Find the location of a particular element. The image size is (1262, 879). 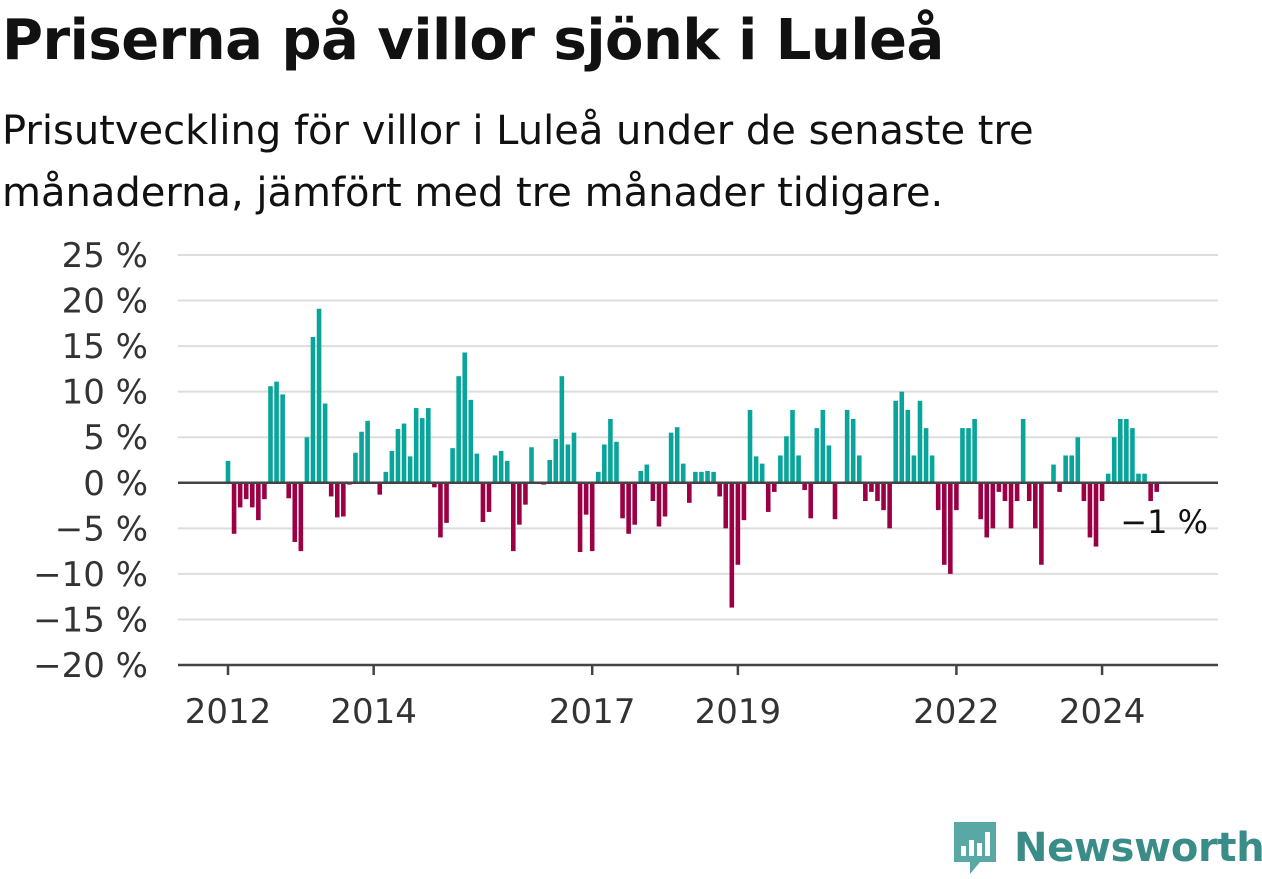

x-tick-label: 2014 is located at coordinates (373, 712).